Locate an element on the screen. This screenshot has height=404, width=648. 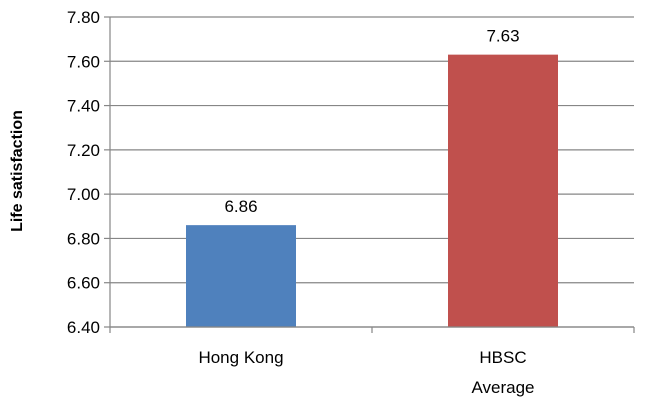
x-category-label: HBSC is located at coordinates (502, 357).